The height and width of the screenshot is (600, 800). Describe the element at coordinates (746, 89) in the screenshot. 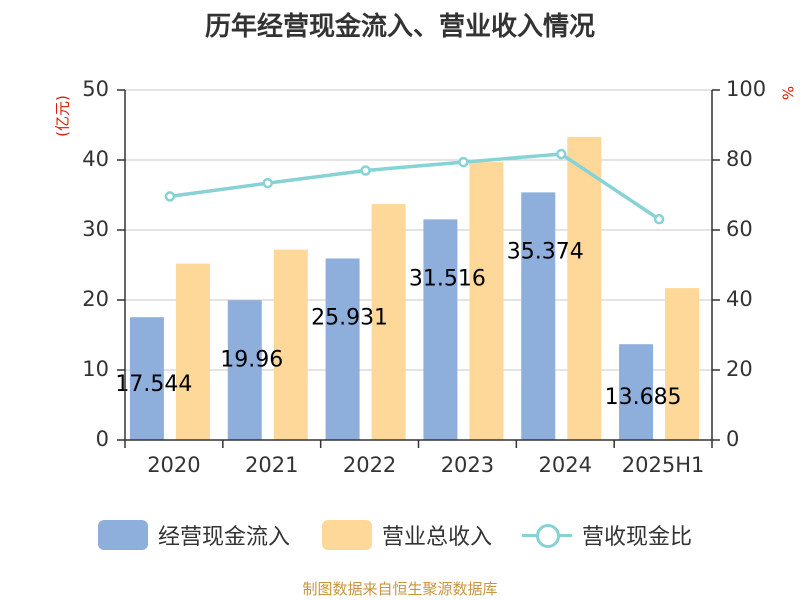

I see `y-right-tick-label-5: 100` at that location.